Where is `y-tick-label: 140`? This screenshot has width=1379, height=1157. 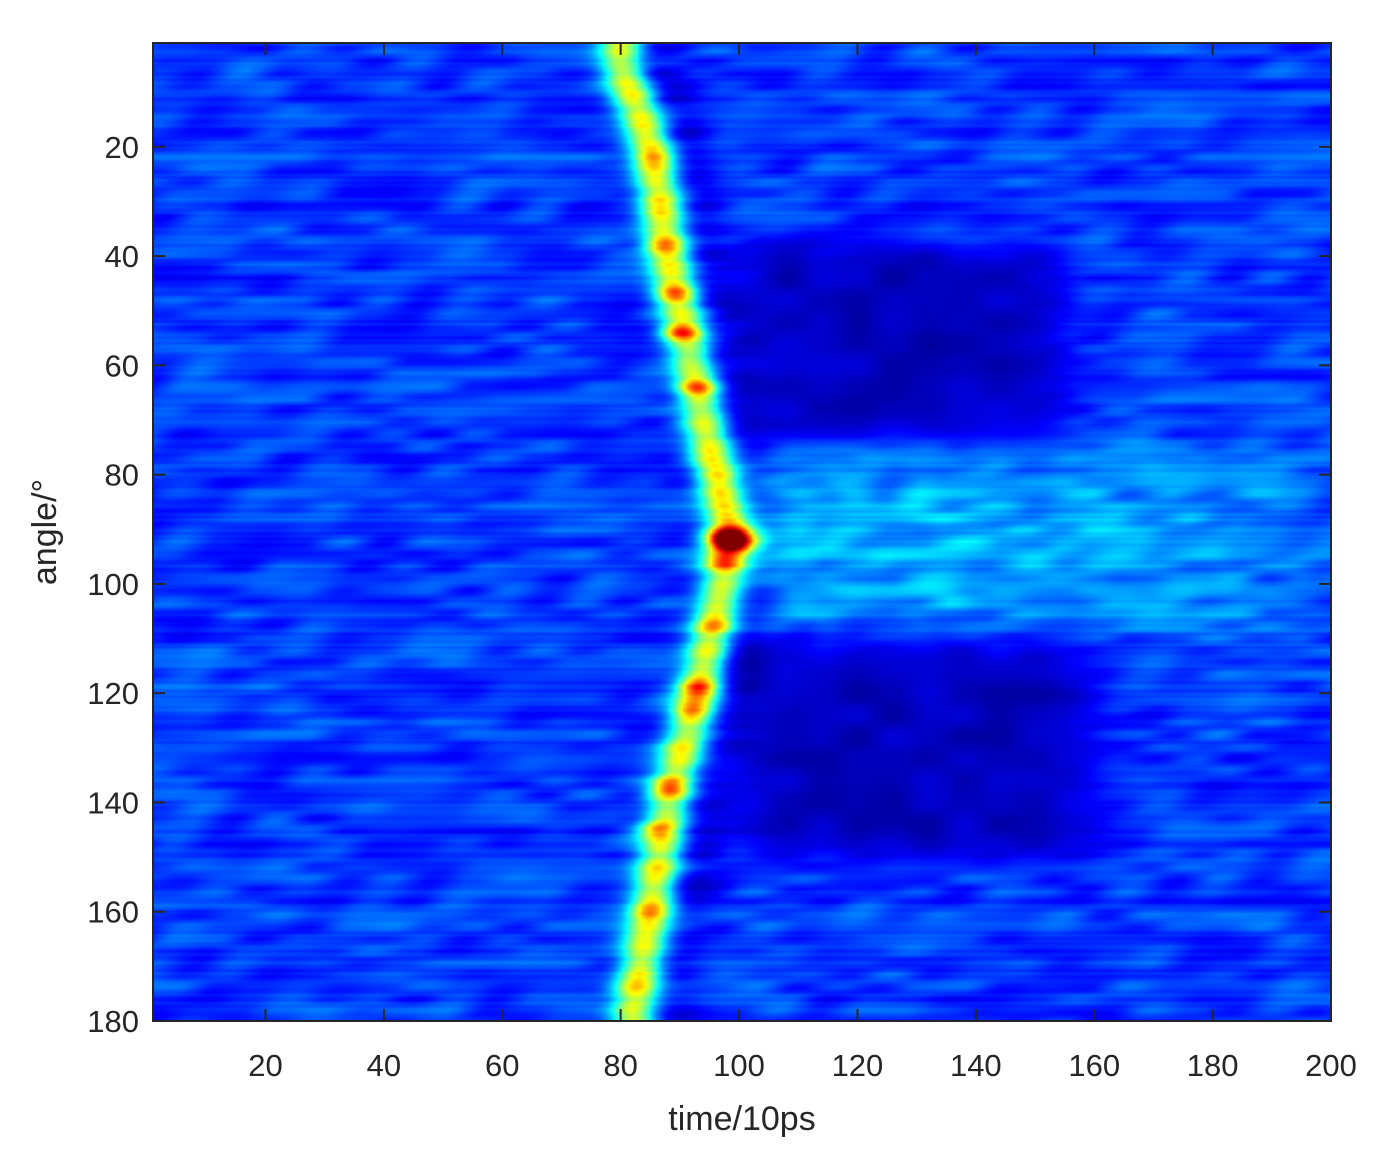
y-tick-label: 140 is located at coordinates (113, 802).